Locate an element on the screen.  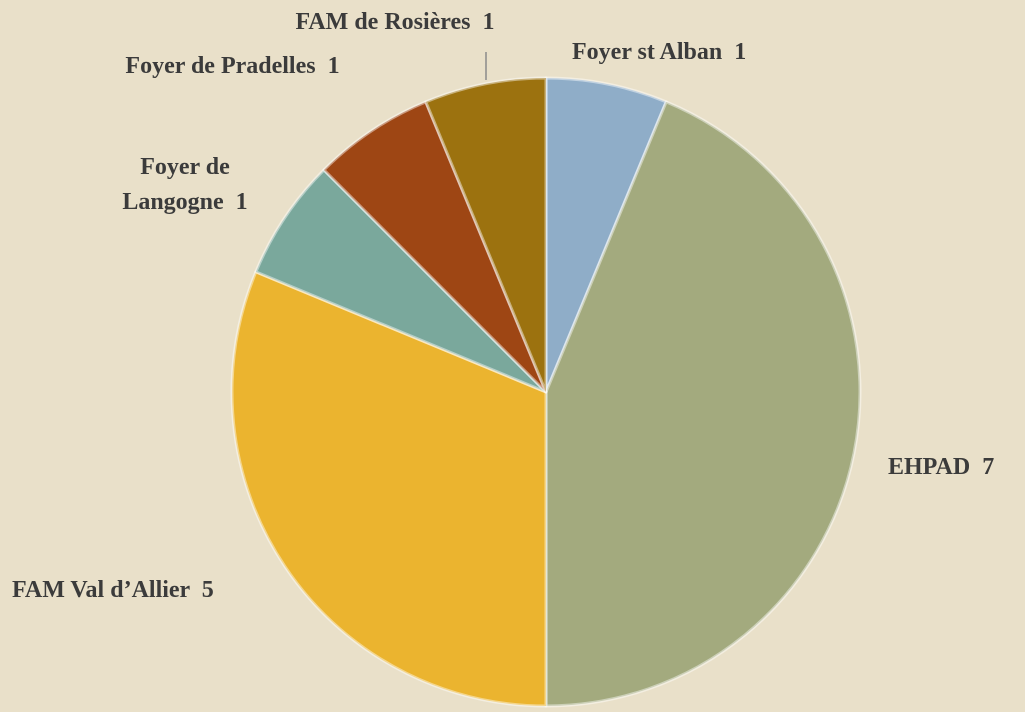
category-label: EHPAD is located at coordinates (929, 467).